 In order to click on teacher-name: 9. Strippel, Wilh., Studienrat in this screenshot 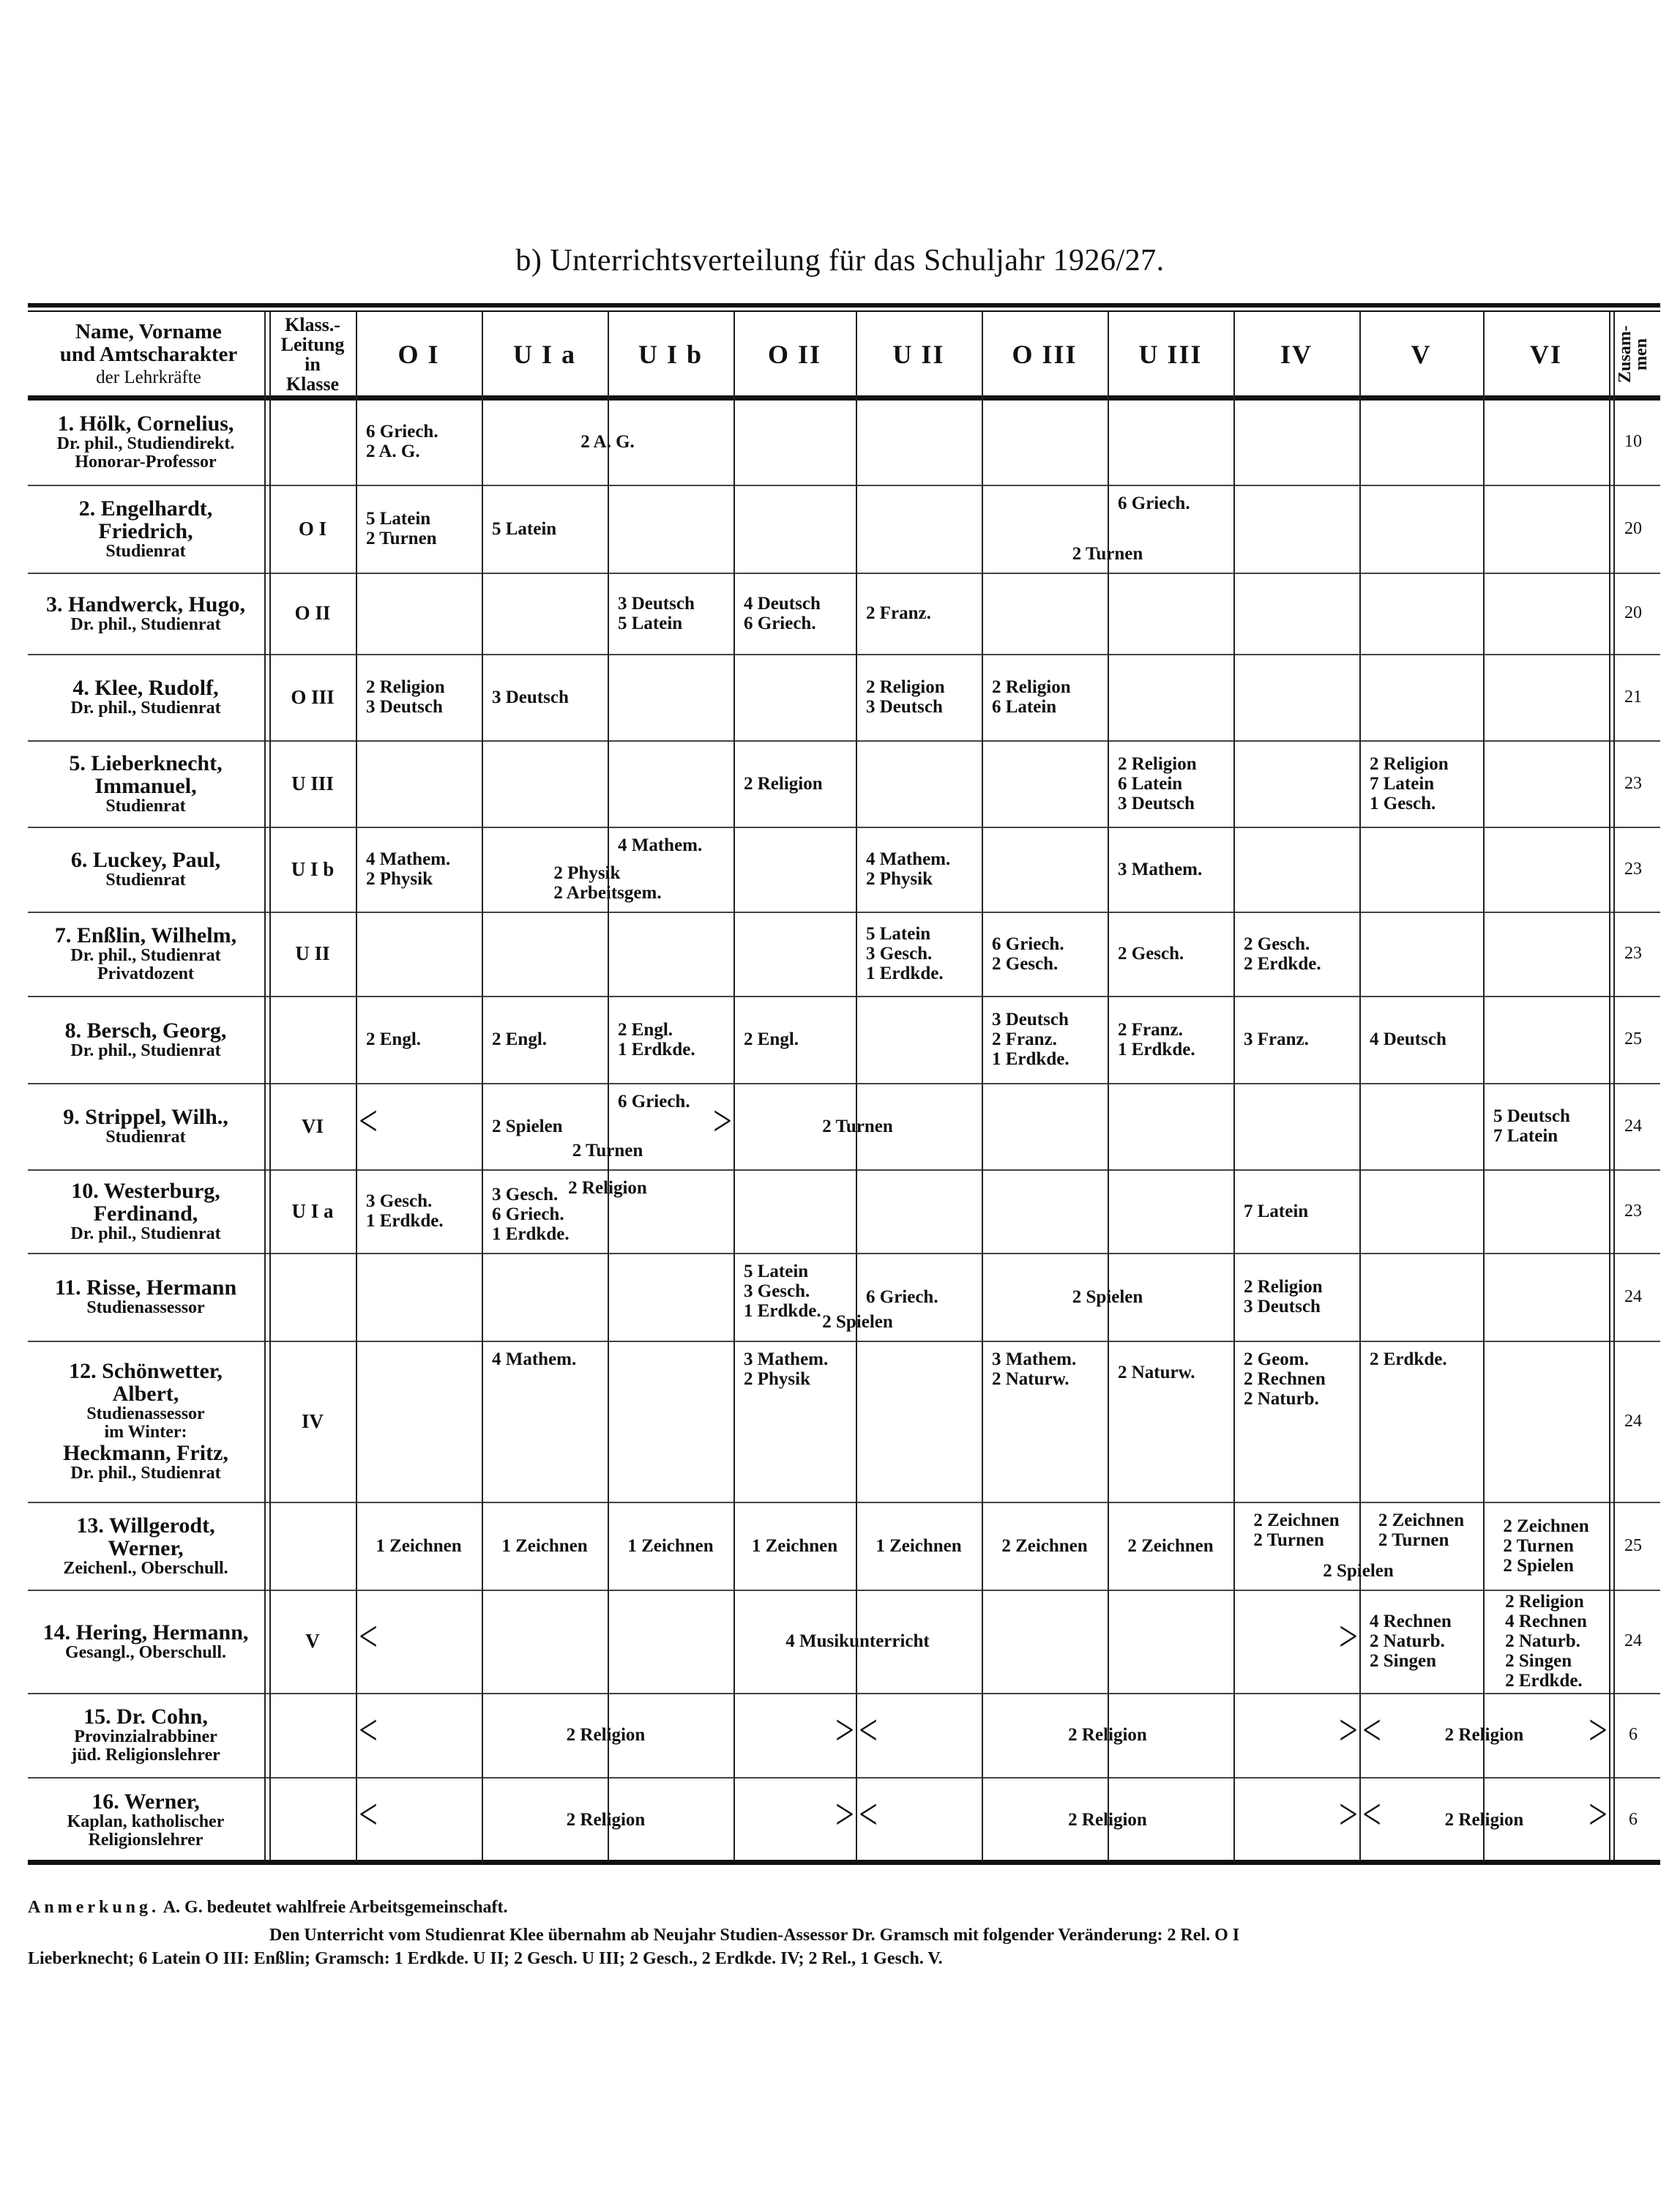, I will do `click(146, 1126)`.